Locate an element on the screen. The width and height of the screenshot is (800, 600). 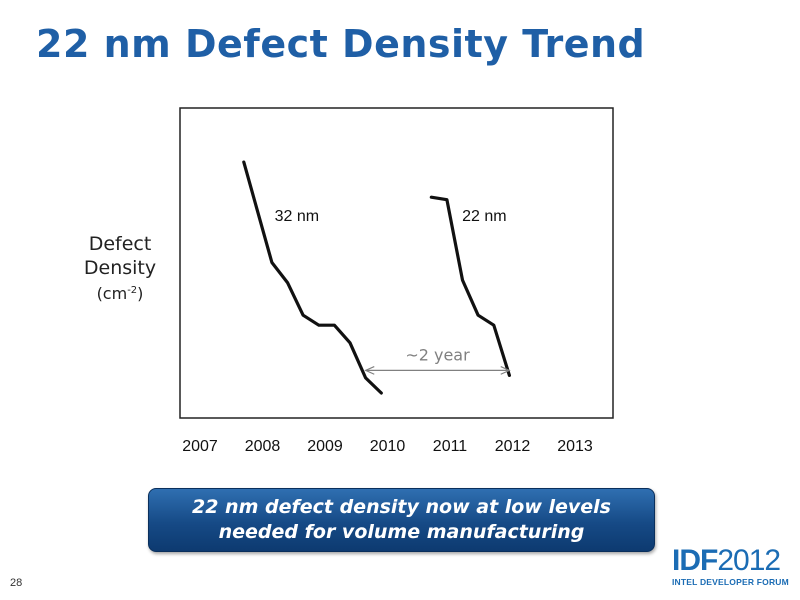
y-axis-label-line1: Defect is located at coordinates (120, 244).